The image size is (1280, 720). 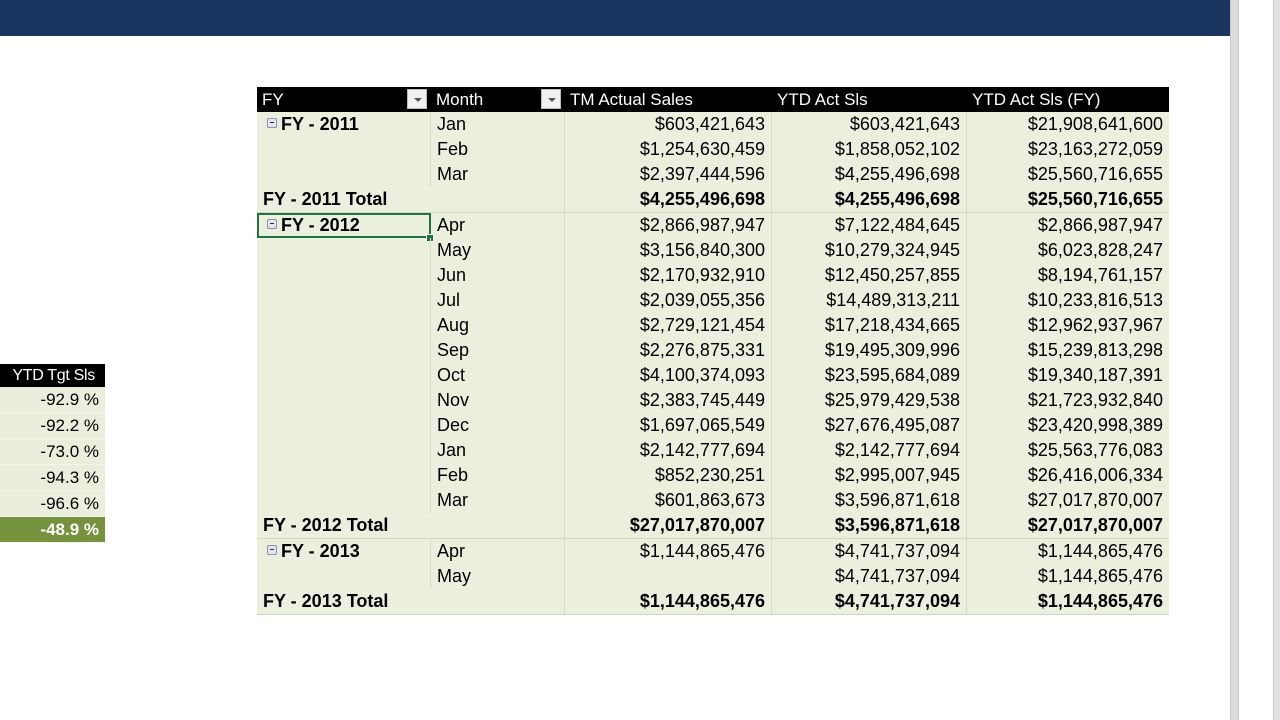 I want to click on tm-actual-sales-cell: $3,156,840,300, so click(x=668, y=250).